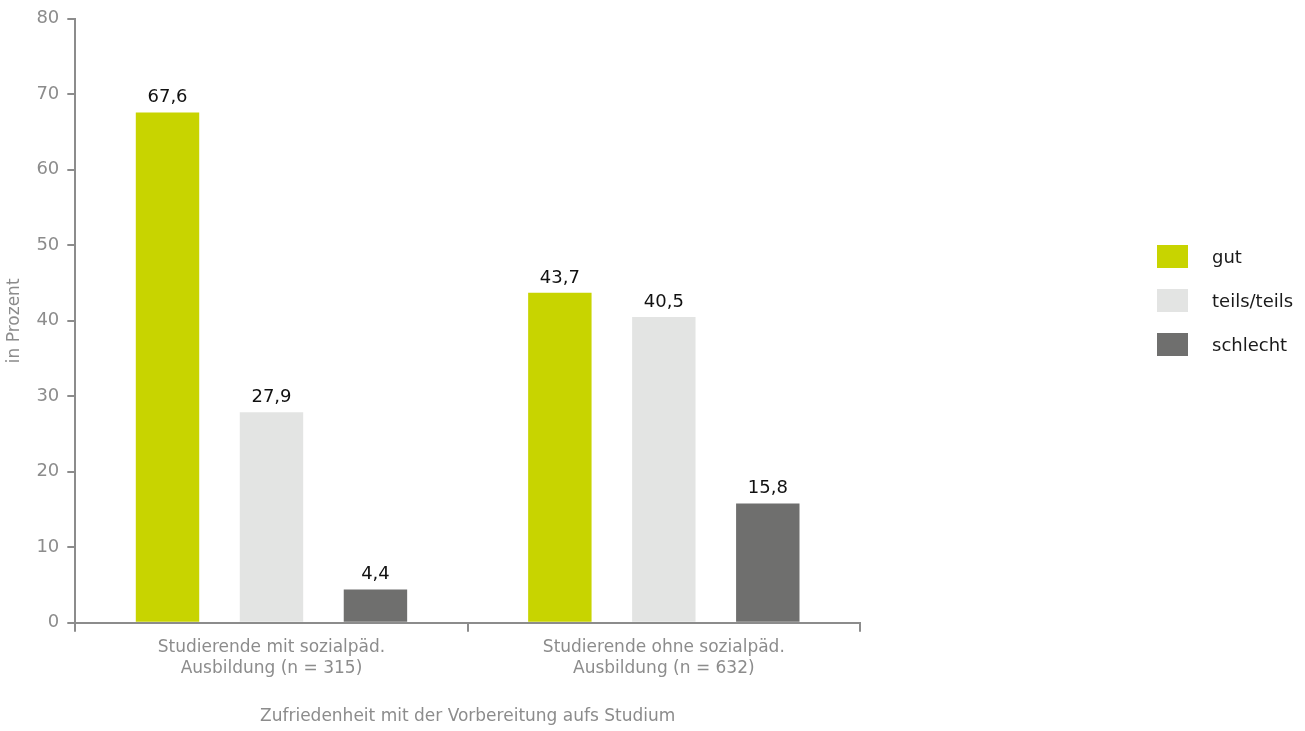 The width and height of the screenshot is (1305, 731). I want to click on data-label: 15,8, so click(767, 487).